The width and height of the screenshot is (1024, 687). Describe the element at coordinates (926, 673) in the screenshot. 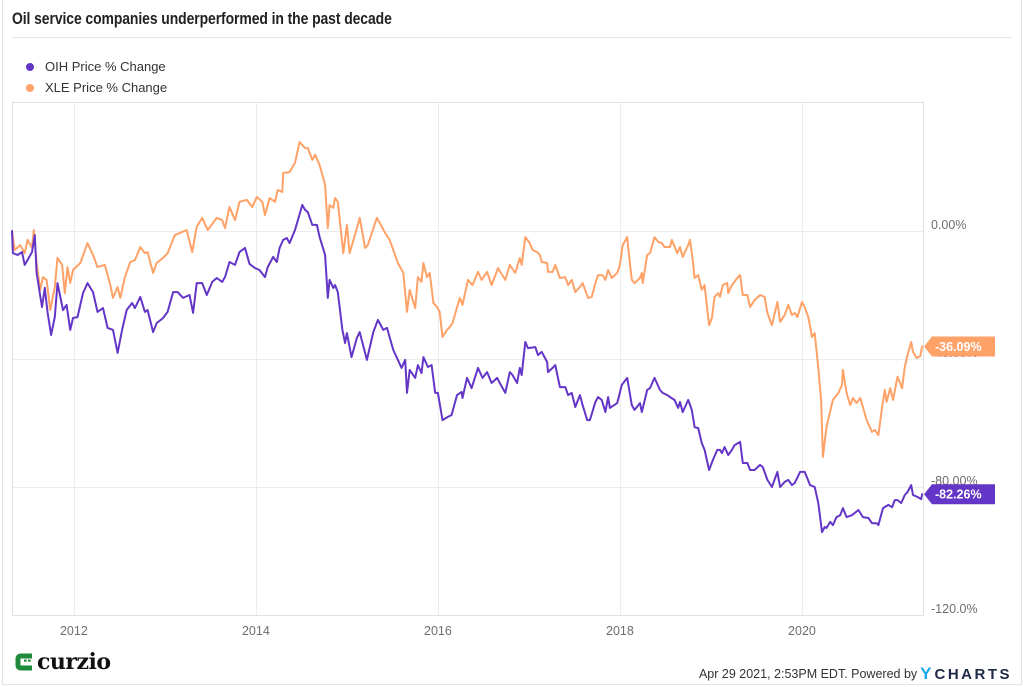

I see `ycharts-logo-y-icon: Y` at that location.